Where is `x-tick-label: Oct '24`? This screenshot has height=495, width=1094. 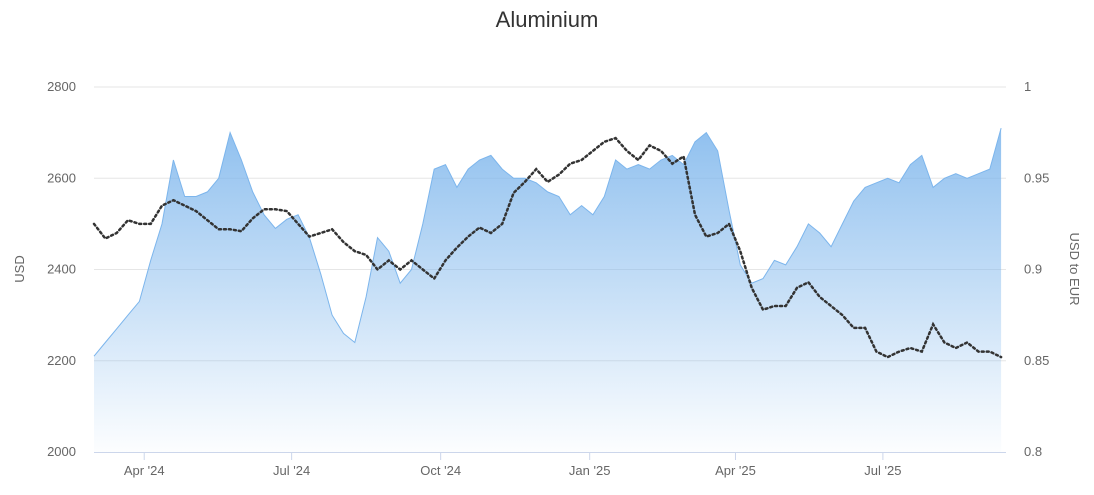 x-tick-label: Oct '24 is located at coordinates (440, 470).